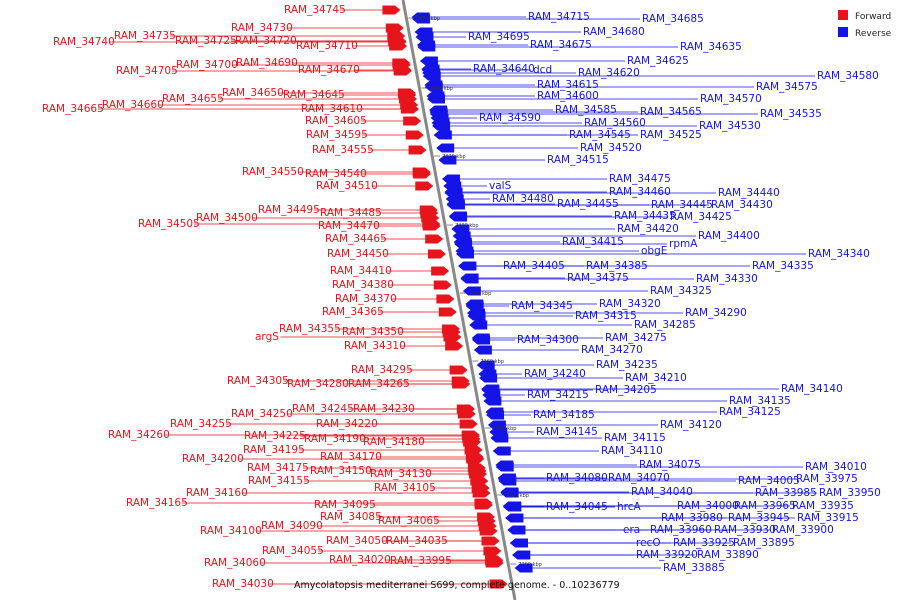 The image size is (900, 600). Describe the element at coordinates (708, 506) in the screenshot. I see `reverse-gene-label: RAM_34000` at that location.